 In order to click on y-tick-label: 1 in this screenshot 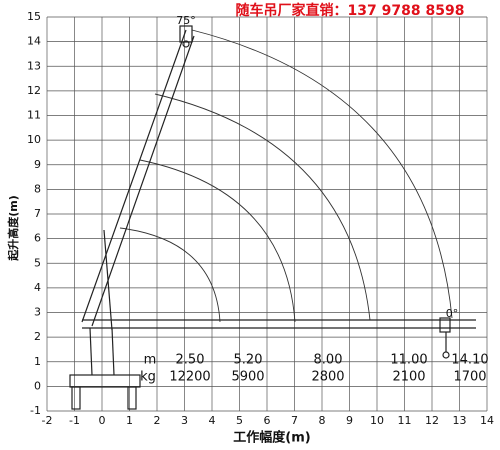, I will do `click(37, 361)`.